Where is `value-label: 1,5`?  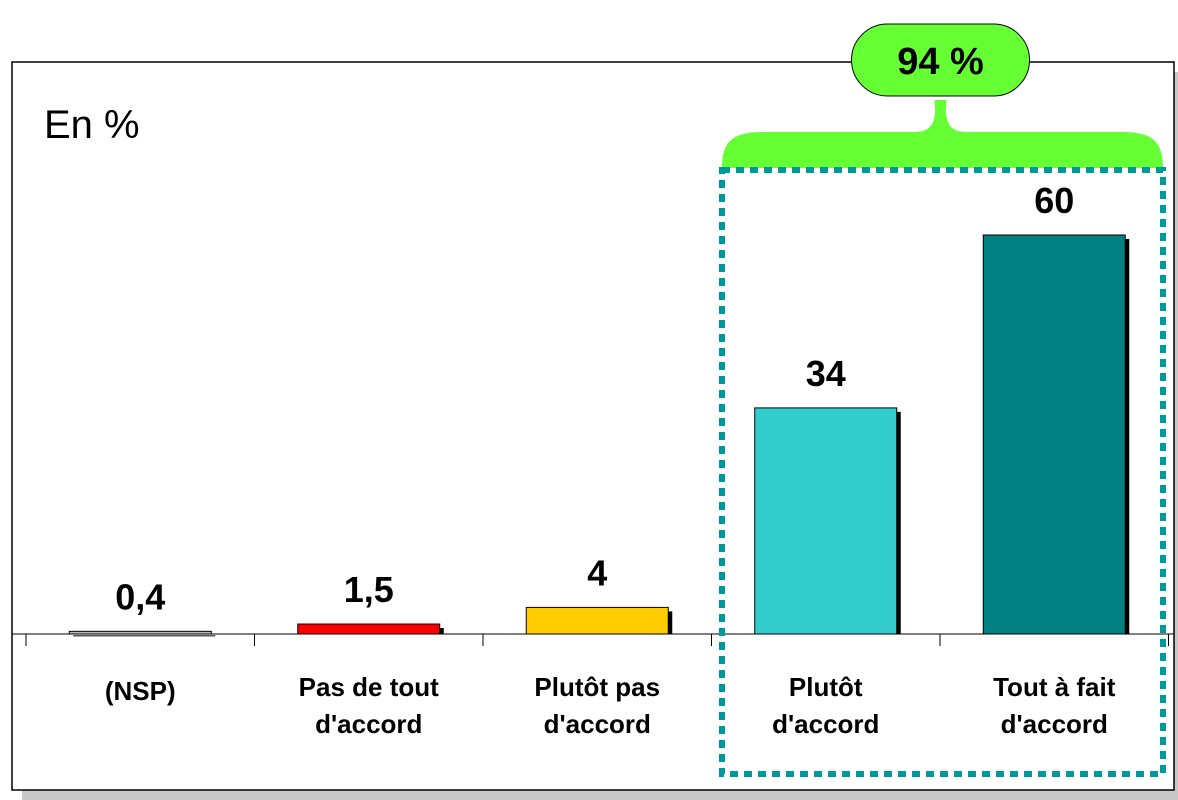
value-label: 1,5 is located at coordinates (369, 589).